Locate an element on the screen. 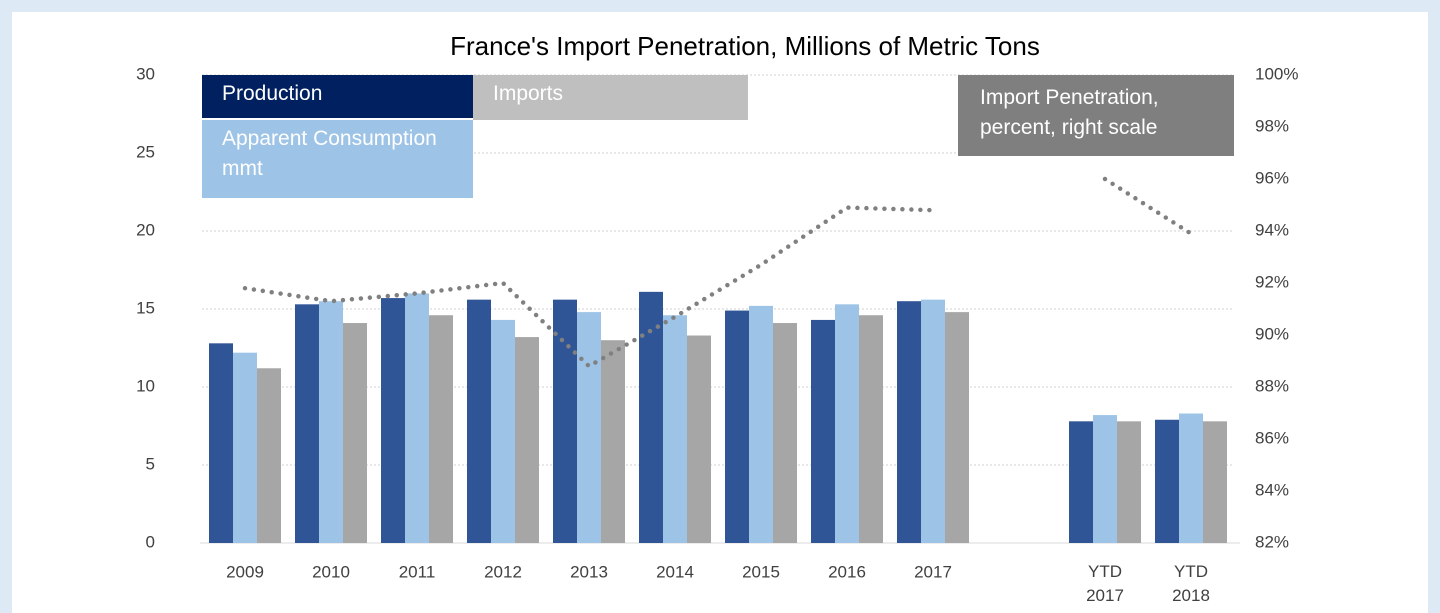 Image resolution: width=1440 pixels, height=613 pixels. x-tick-line: 2018 is located at coordinates (1191, 595).